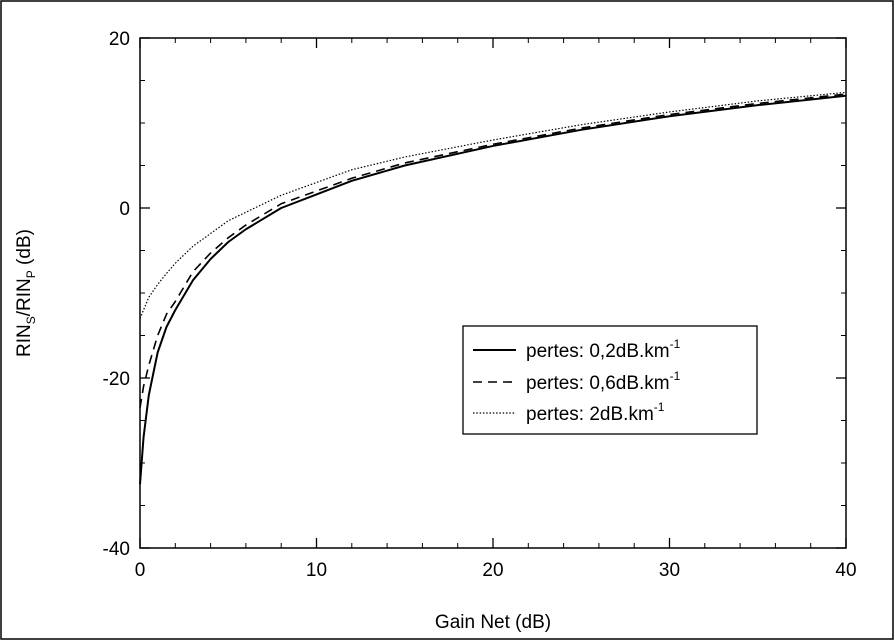  I want to click on y-label-part-2: /RIN, so click(24, 297).